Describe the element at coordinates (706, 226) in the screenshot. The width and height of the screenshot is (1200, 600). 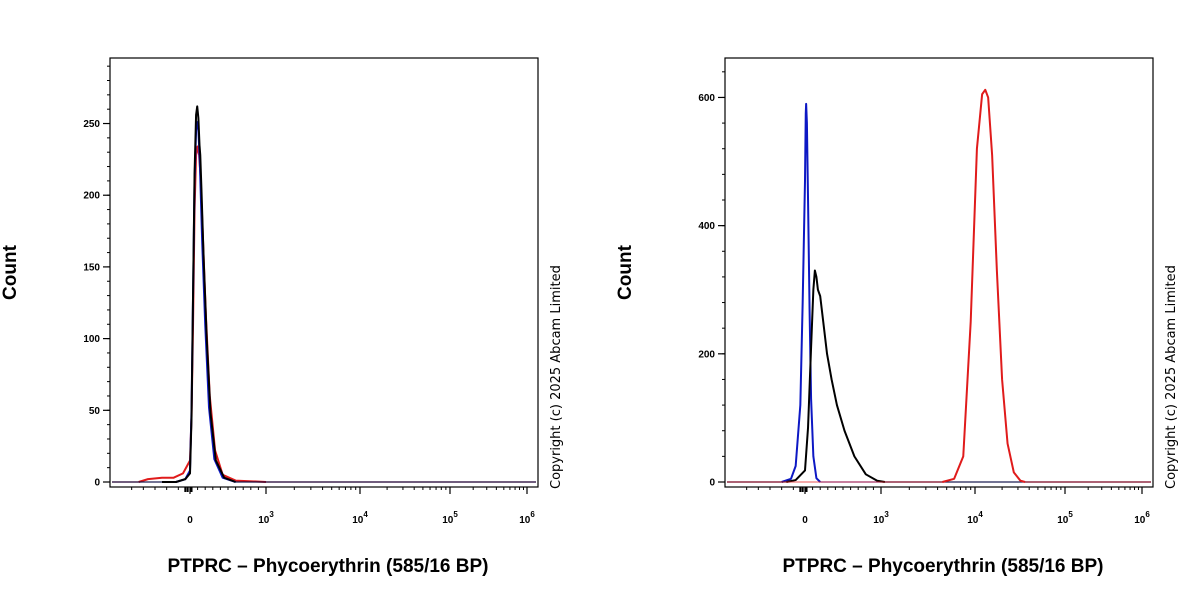
I see `y-tick-label: 400` at that location.